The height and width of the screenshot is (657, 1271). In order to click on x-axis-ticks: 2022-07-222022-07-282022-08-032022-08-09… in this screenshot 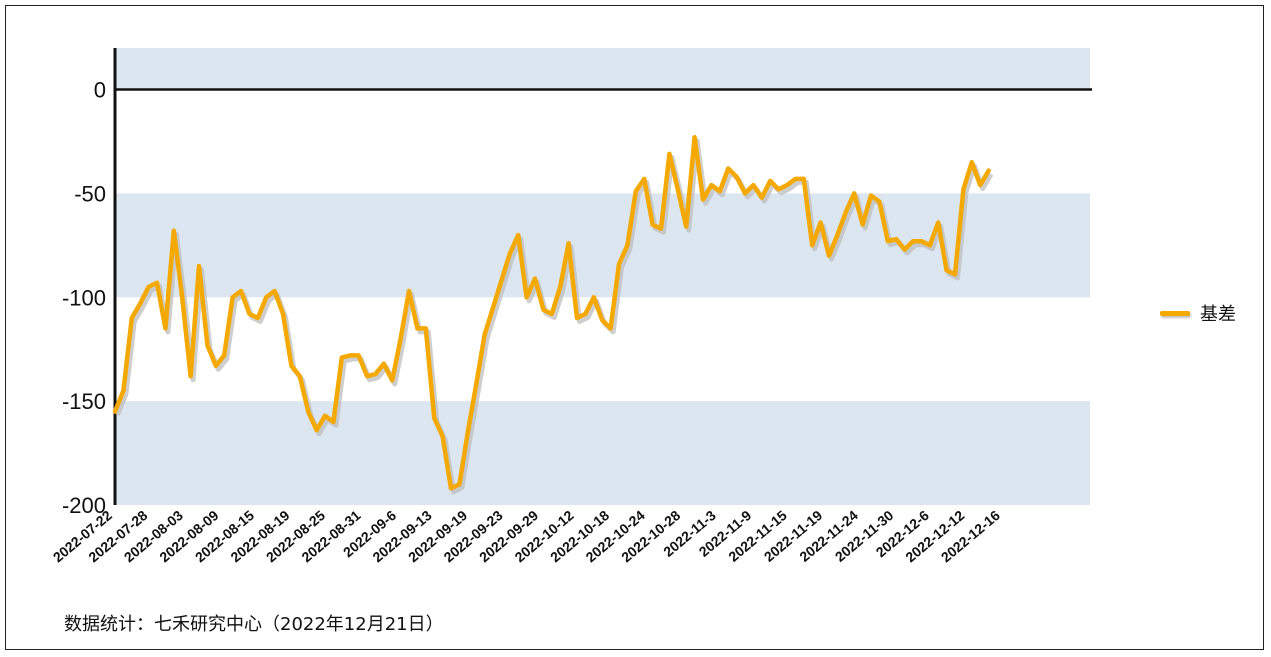, I will do `click(526, 536)`.